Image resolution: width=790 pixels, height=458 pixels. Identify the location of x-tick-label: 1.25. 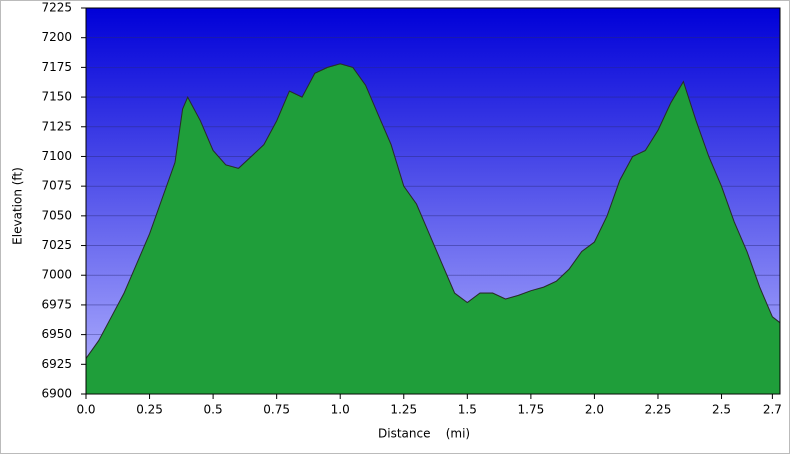
(403, 410).